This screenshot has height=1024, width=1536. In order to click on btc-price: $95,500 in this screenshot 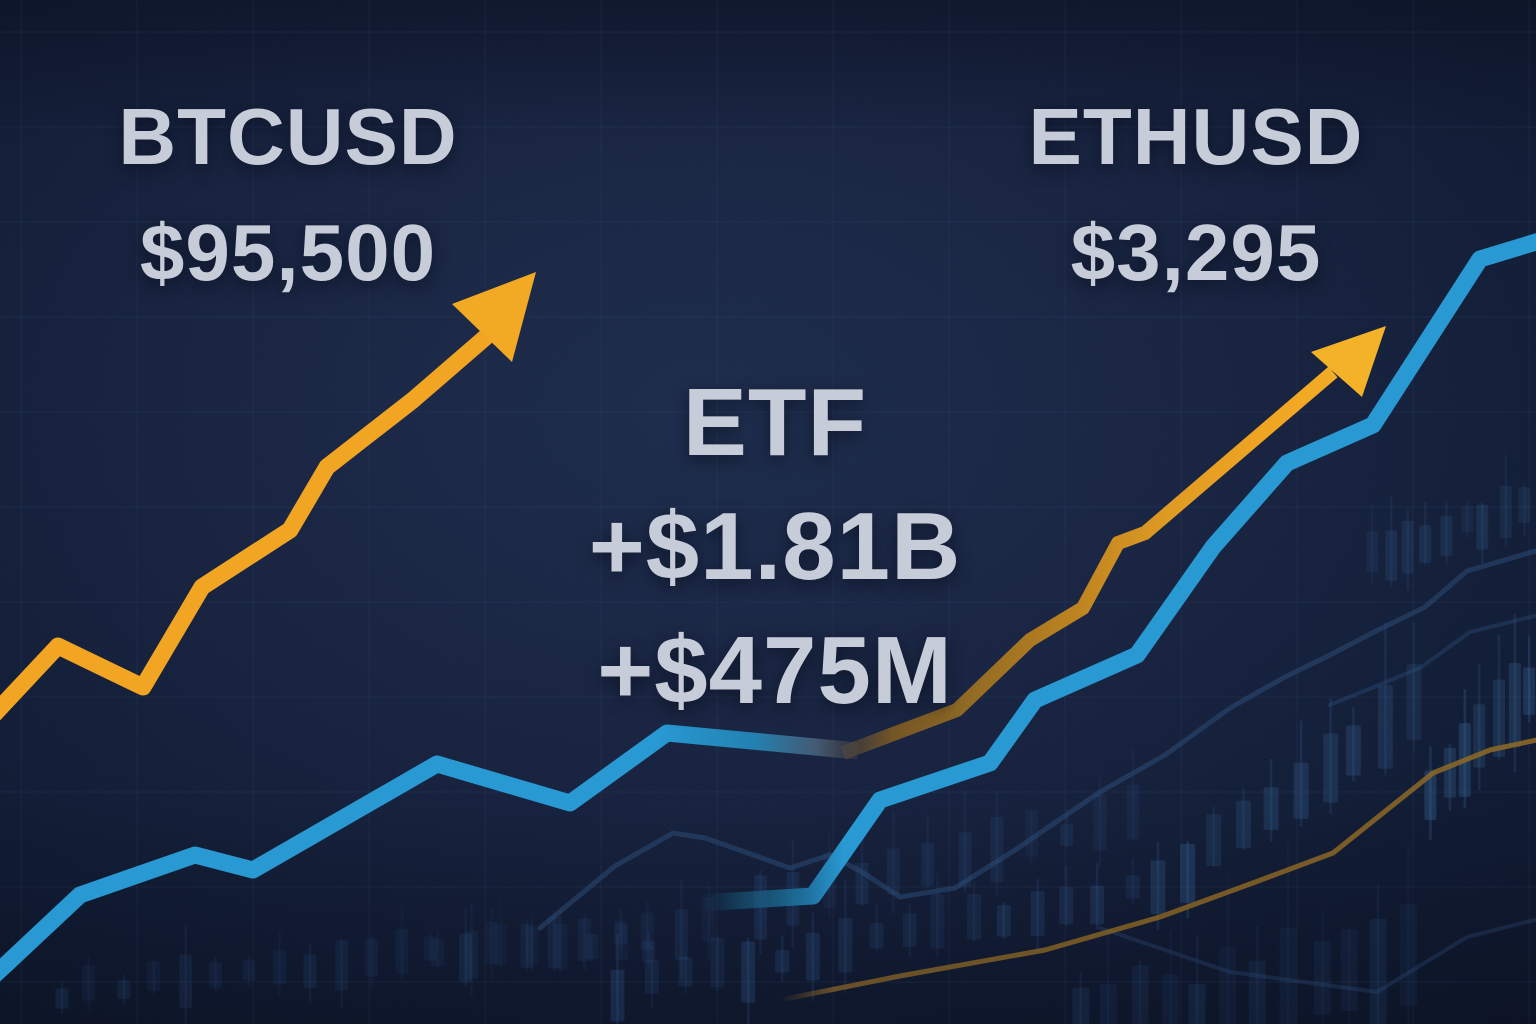, I will do `click(288, 252)`.